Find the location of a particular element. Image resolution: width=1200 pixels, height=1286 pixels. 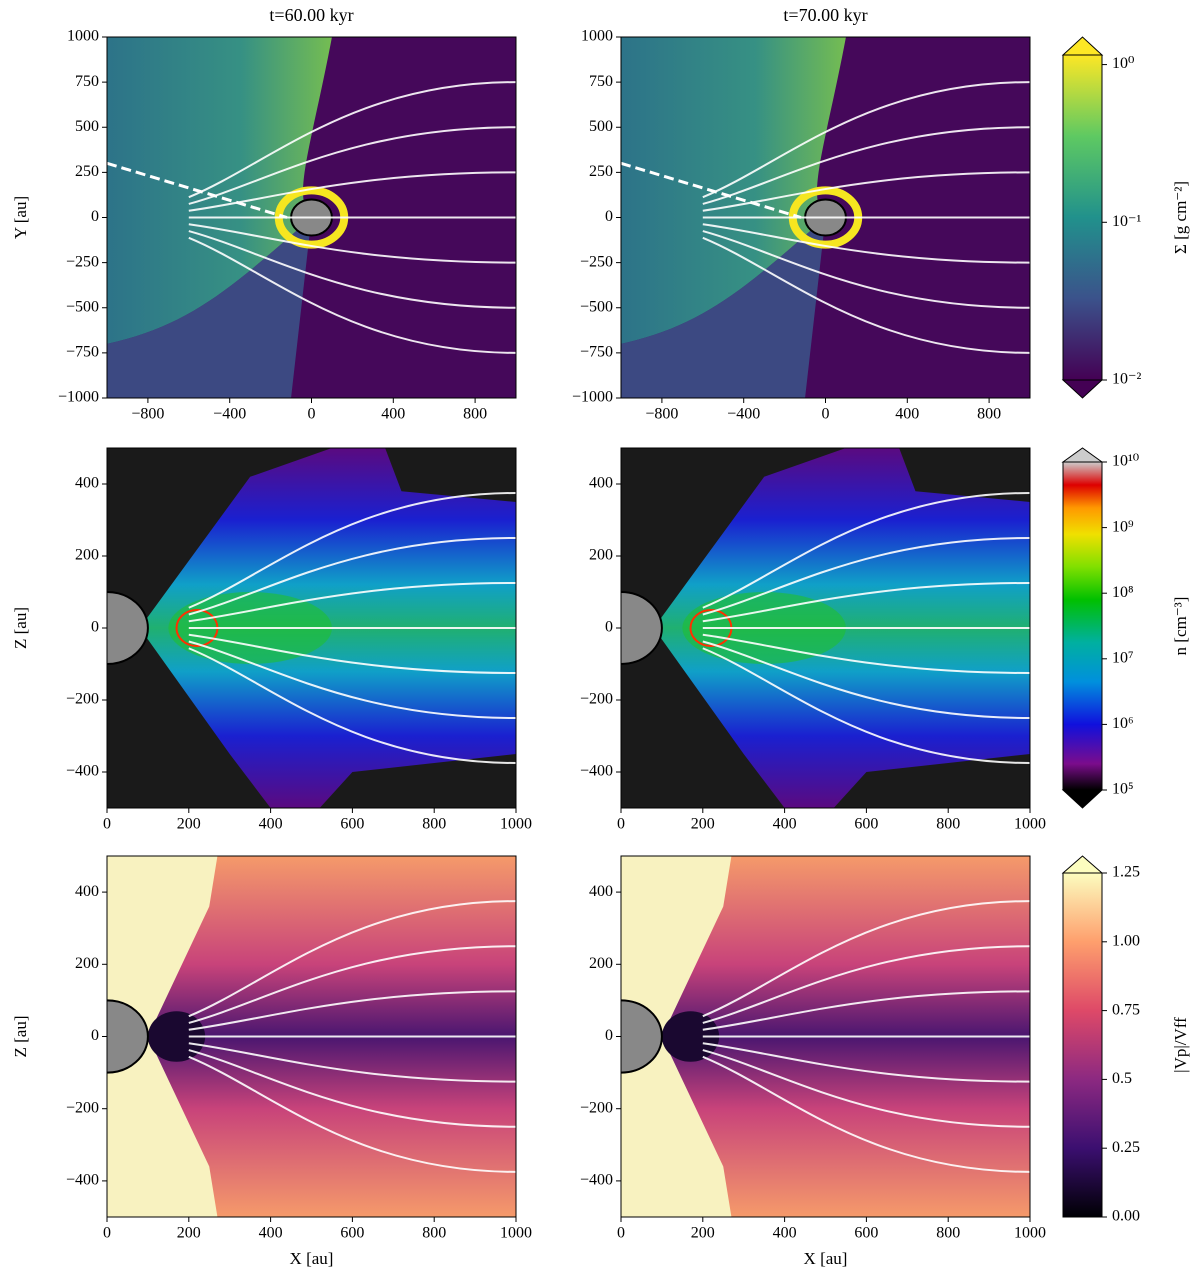

panel-title: t=60.00 kyr is located at coordinates (311, 15).